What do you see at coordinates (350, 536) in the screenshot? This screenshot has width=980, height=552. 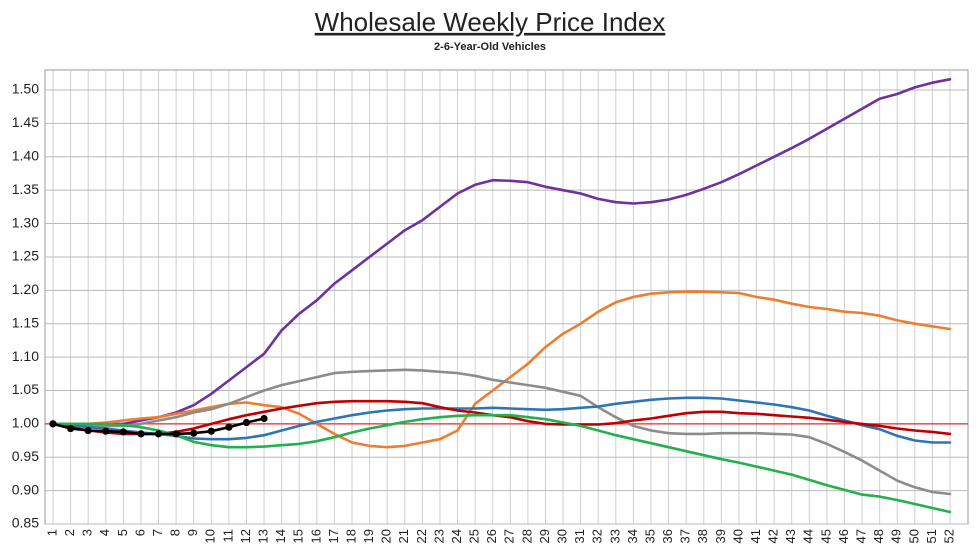 I see `x-tick-label: 18` at bounding box center [350, 536].